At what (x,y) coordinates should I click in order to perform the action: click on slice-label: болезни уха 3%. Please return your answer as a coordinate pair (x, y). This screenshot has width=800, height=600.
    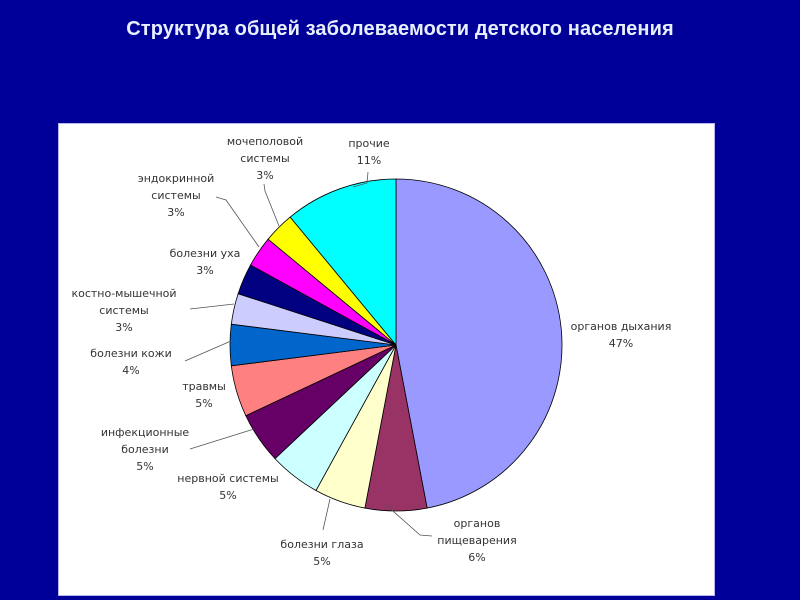
    Looking at the image, I should click on (205, 262).